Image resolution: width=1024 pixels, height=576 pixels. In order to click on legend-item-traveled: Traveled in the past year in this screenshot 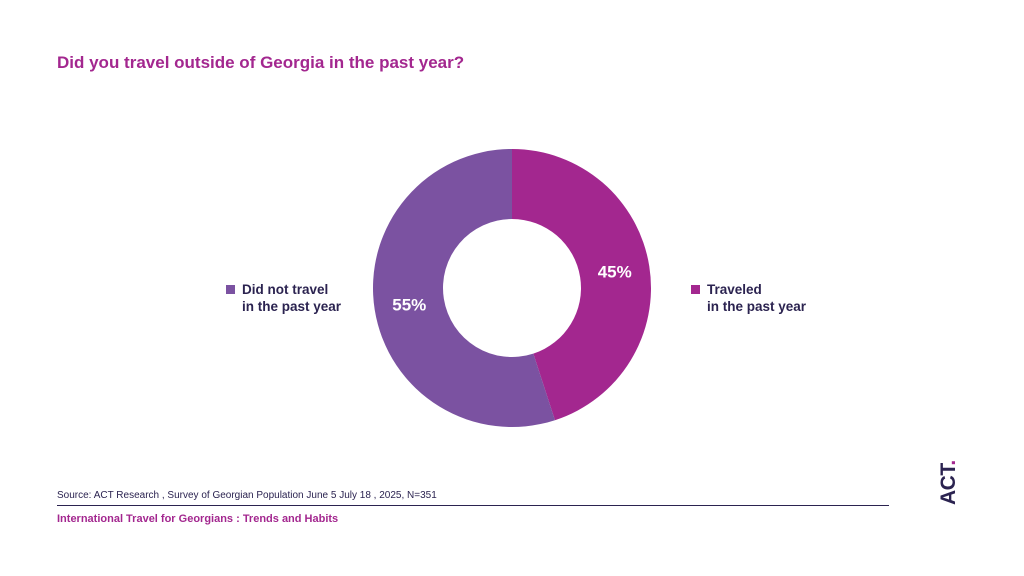, I will do `click(748, 298)`.